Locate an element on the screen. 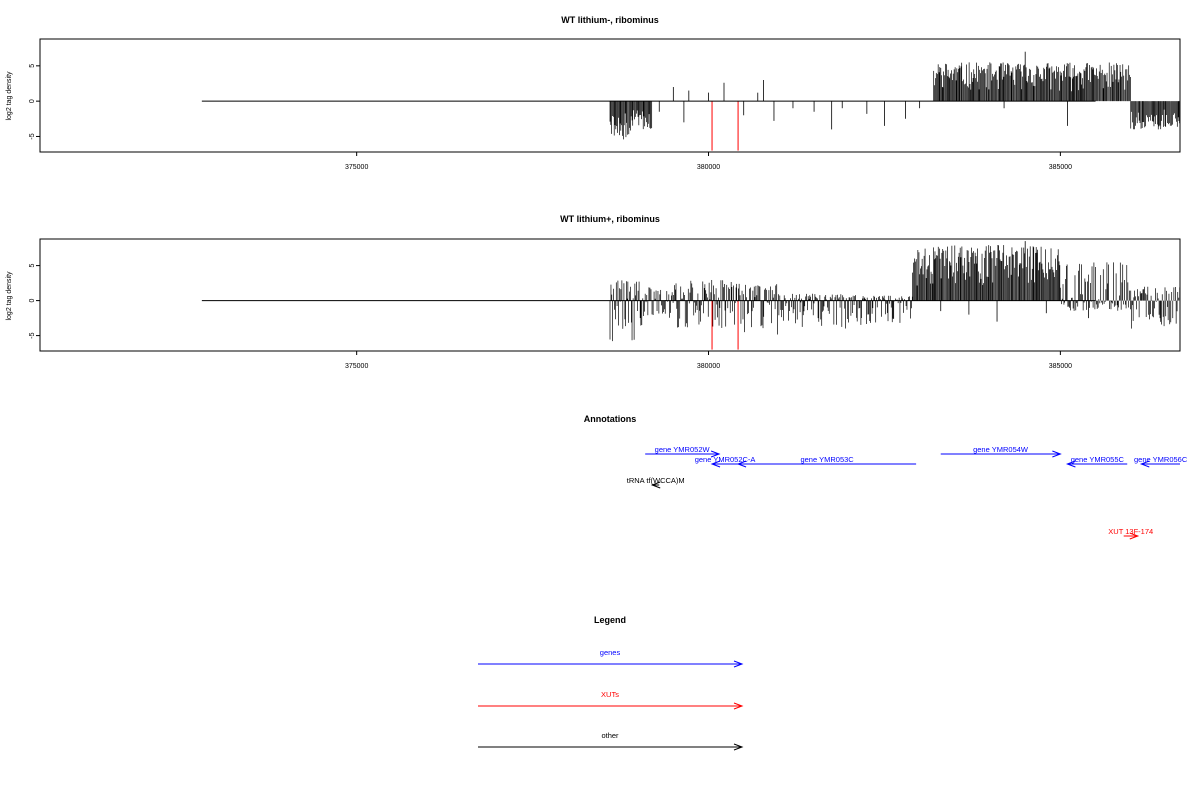 This screenshot has height=800, width=1200. annotation-feature: gene YMR054W is located at coordinates (1001, 451).